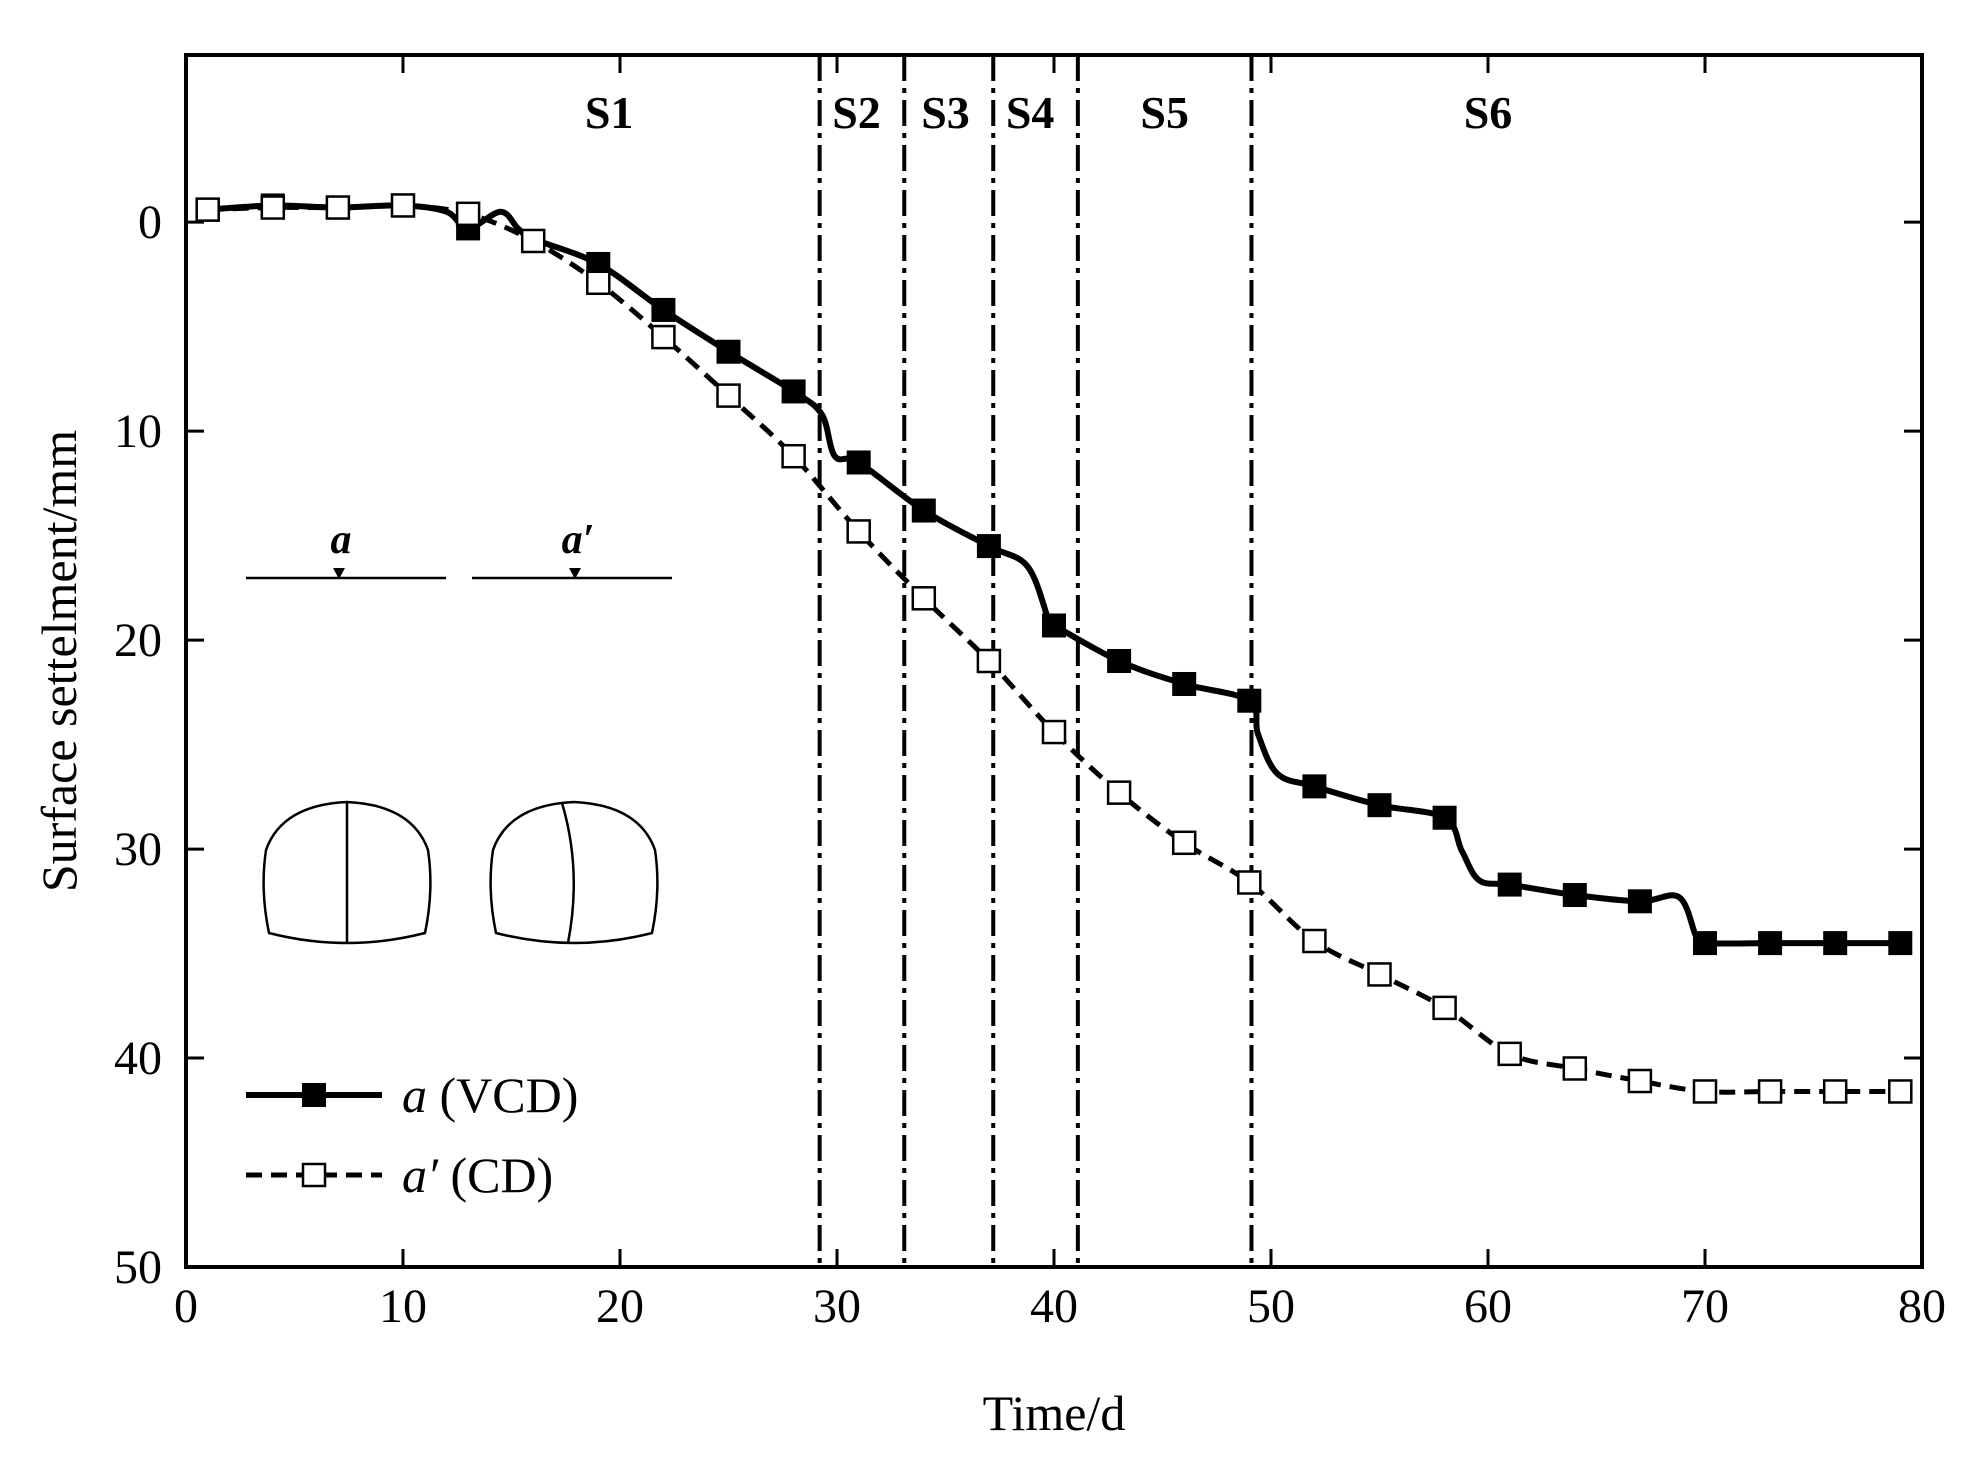 This screenshot has height=1458, width=1973. Describe the element at coordinates (1922, 1306) in the screenshot. I see `x-tick-label: 80` at that location.